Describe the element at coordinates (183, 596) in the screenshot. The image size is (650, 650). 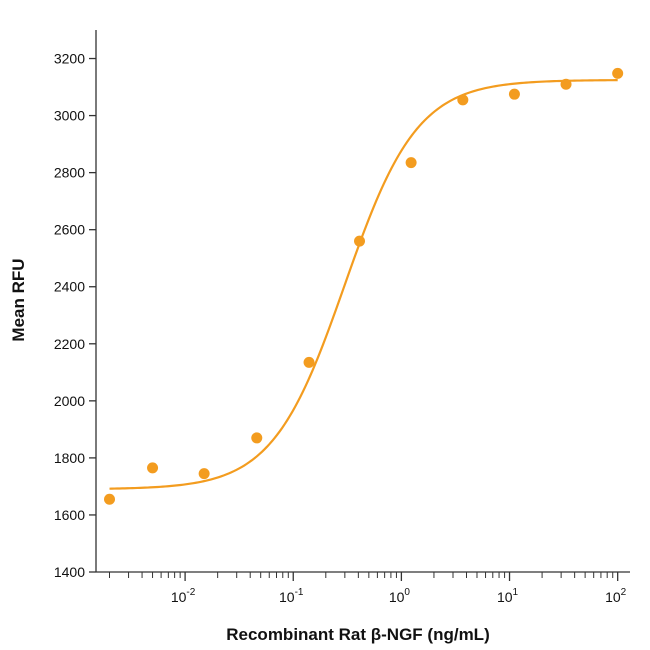
I see `x-tick-label: 10⁻²` at that location.